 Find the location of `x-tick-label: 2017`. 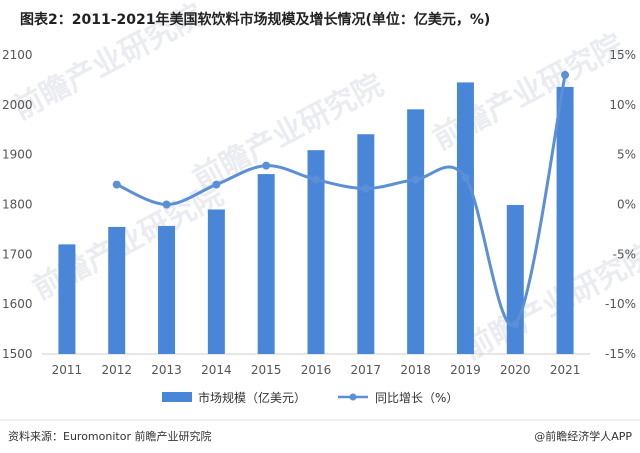

x-tick-label: 2017 is located at coordinates (366, 370).